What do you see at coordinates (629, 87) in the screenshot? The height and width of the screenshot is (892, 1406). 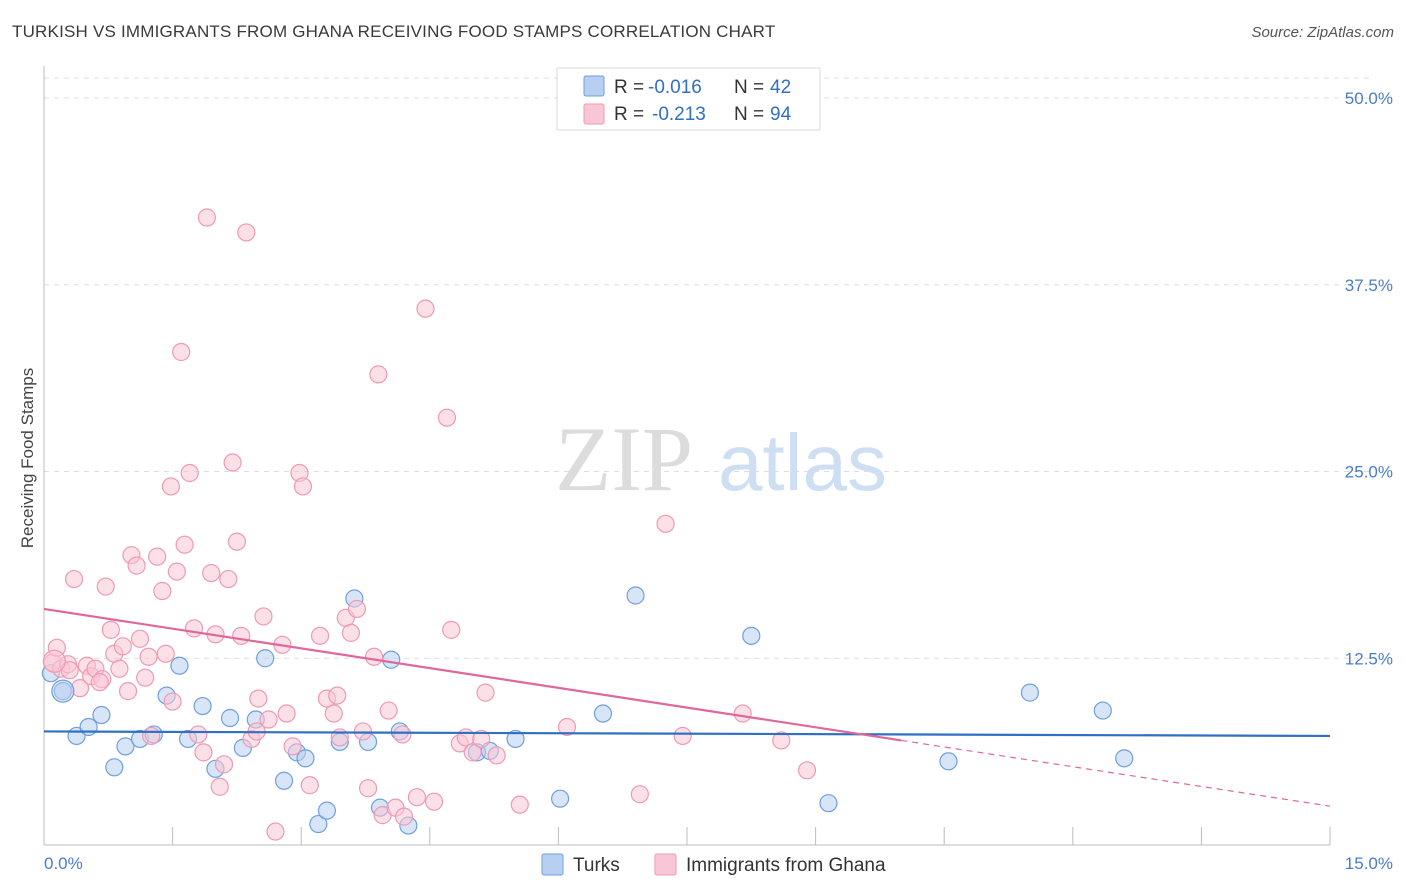 I see `legend-r-label-1: R =` at bounding box center [629, 87].